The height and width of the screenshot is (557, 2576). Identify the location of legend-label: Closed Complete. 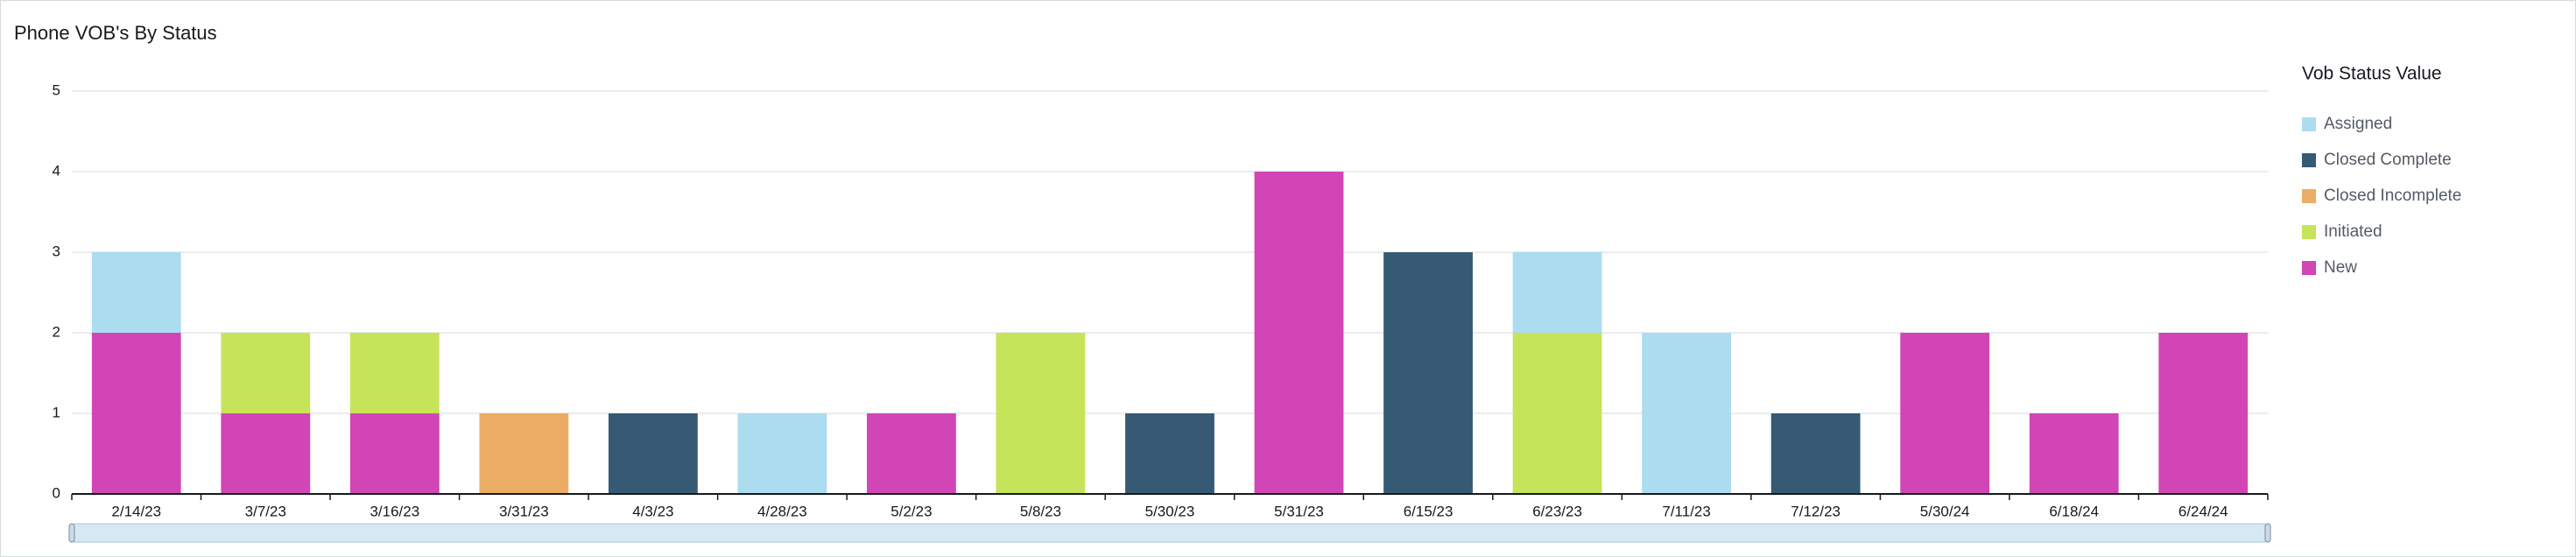
(2388, 160).